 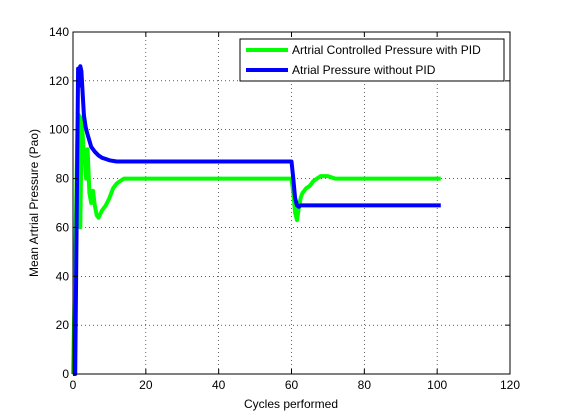 I want to click on y-tick-label: 40, so click(x=63, y=276).